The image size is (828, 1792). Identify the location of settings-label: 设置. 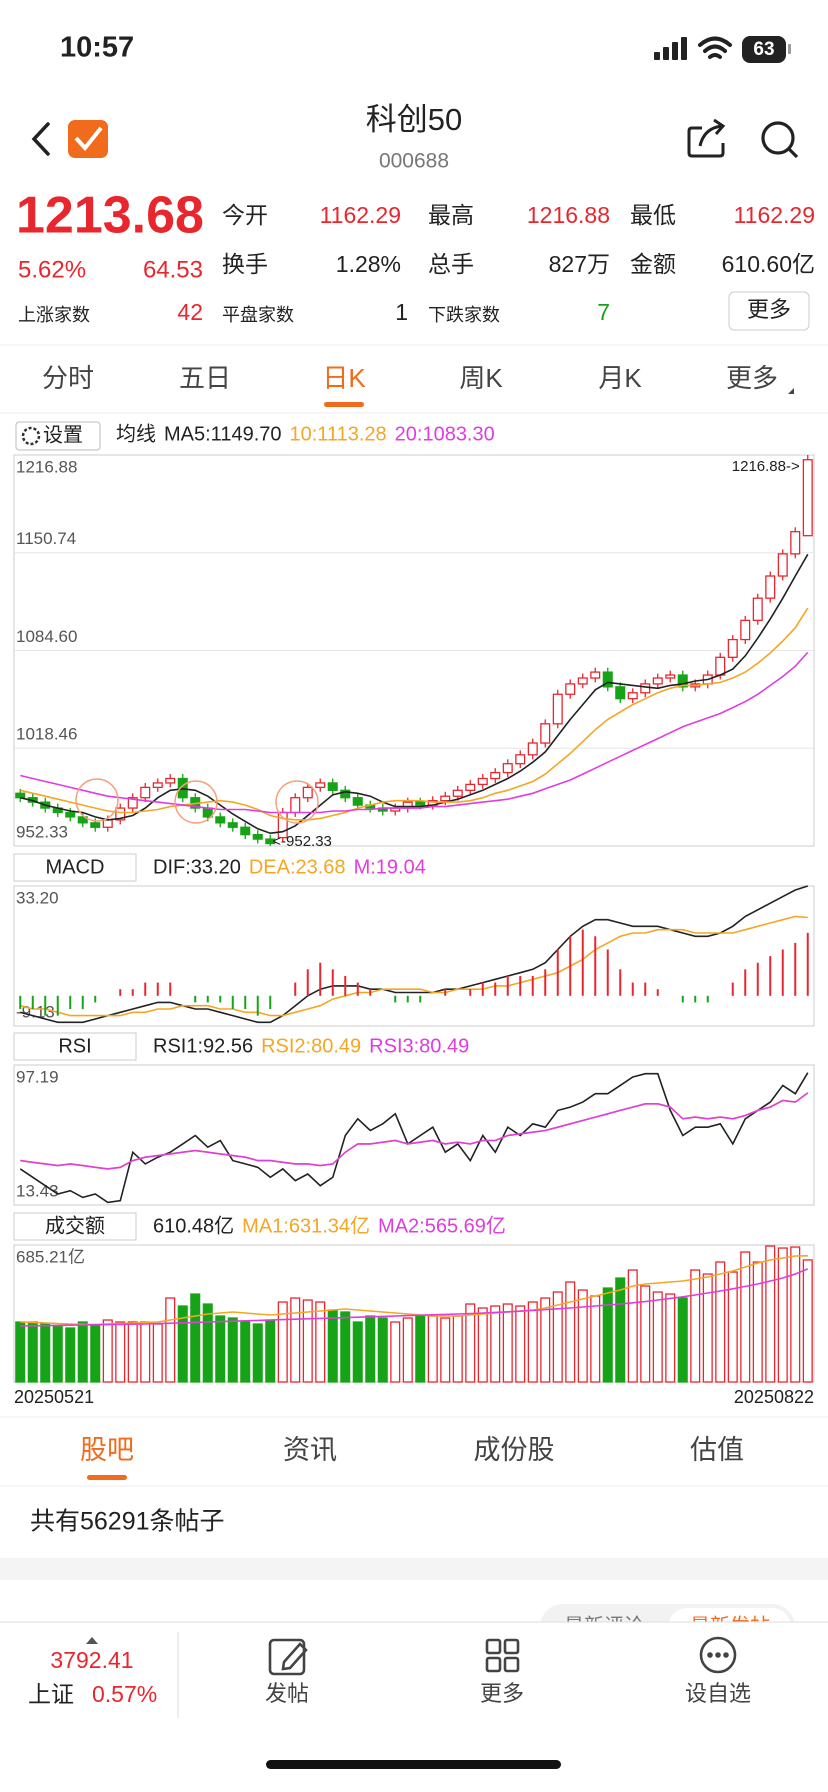
(63, 434).